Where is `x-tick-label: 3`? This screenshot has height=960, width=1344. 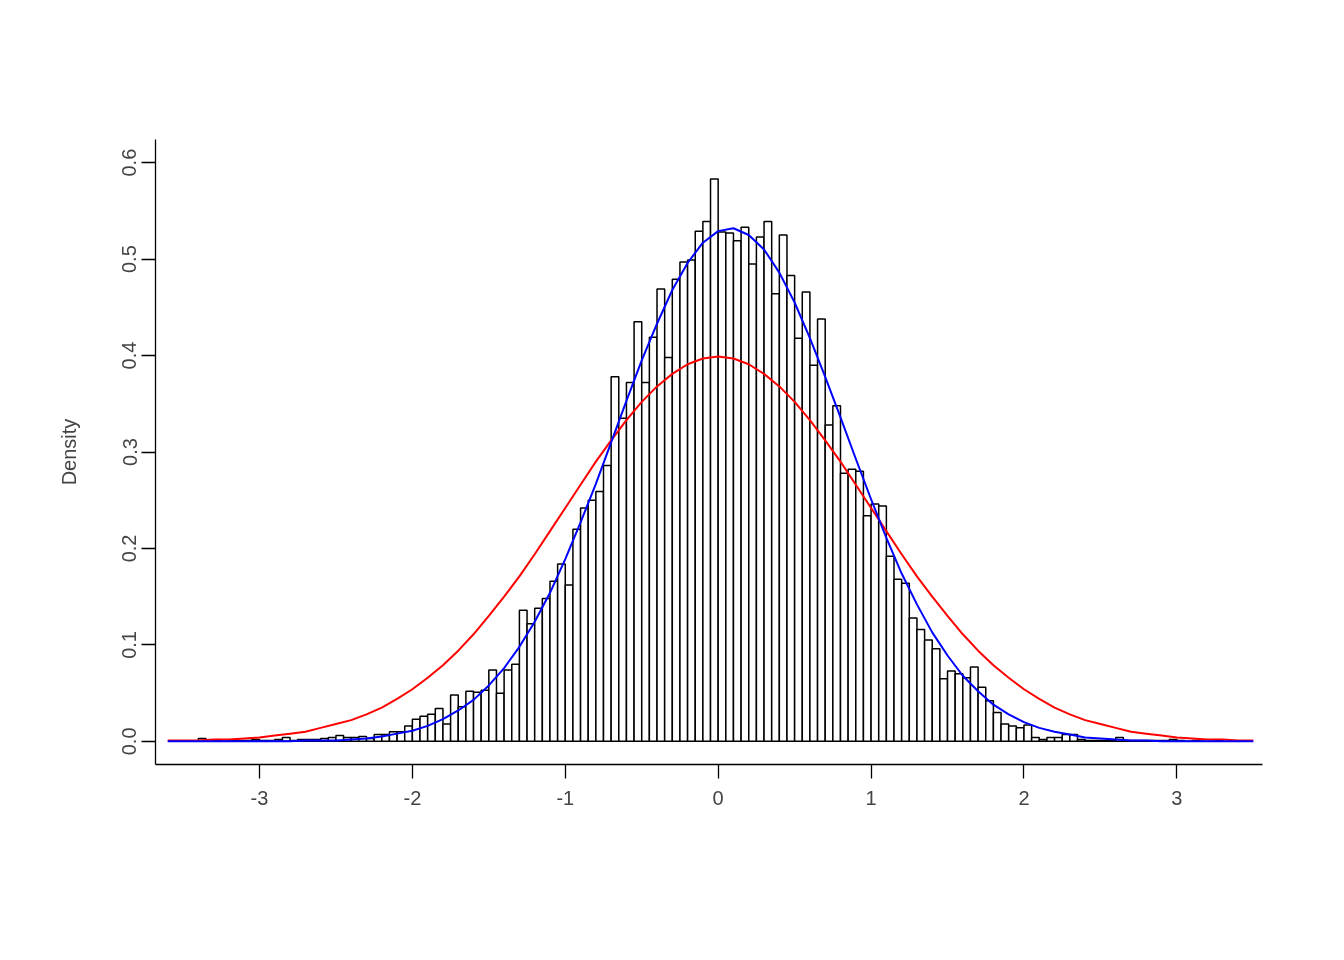 x-tick-label: 3 is located at coordinates (1177, 797).